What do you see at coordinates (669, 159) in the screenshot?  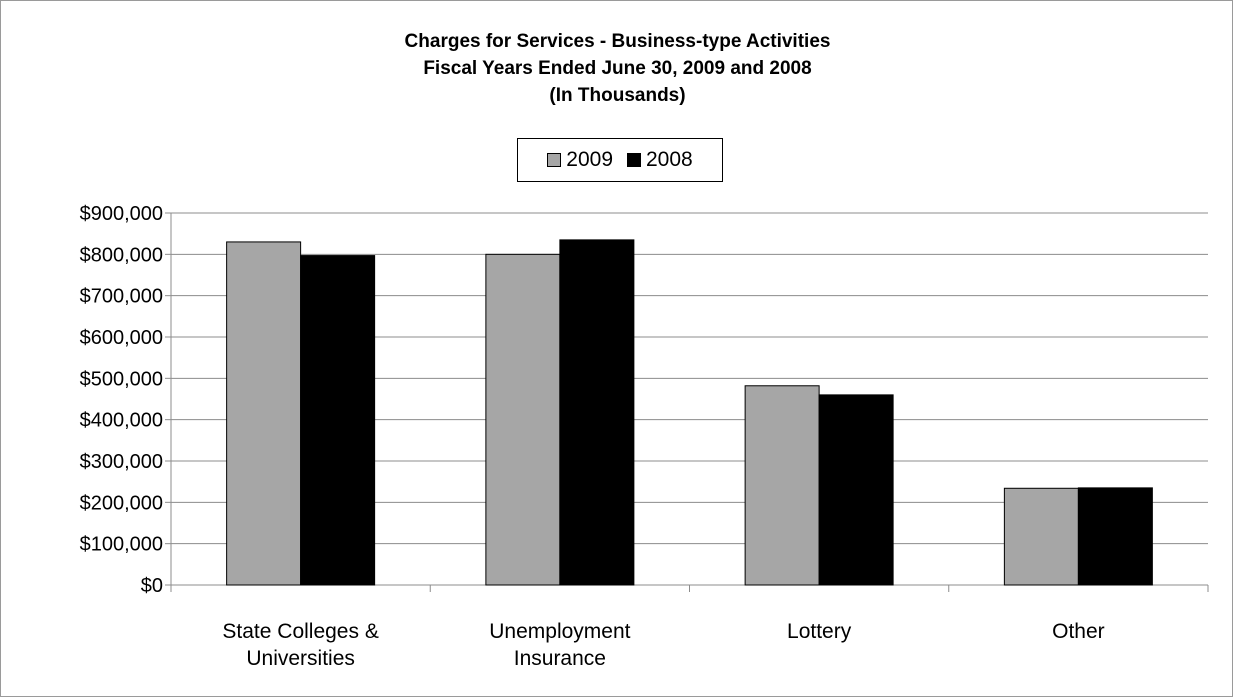 I see `legend-label-2008: 2008` at bounding box center [669, 159].